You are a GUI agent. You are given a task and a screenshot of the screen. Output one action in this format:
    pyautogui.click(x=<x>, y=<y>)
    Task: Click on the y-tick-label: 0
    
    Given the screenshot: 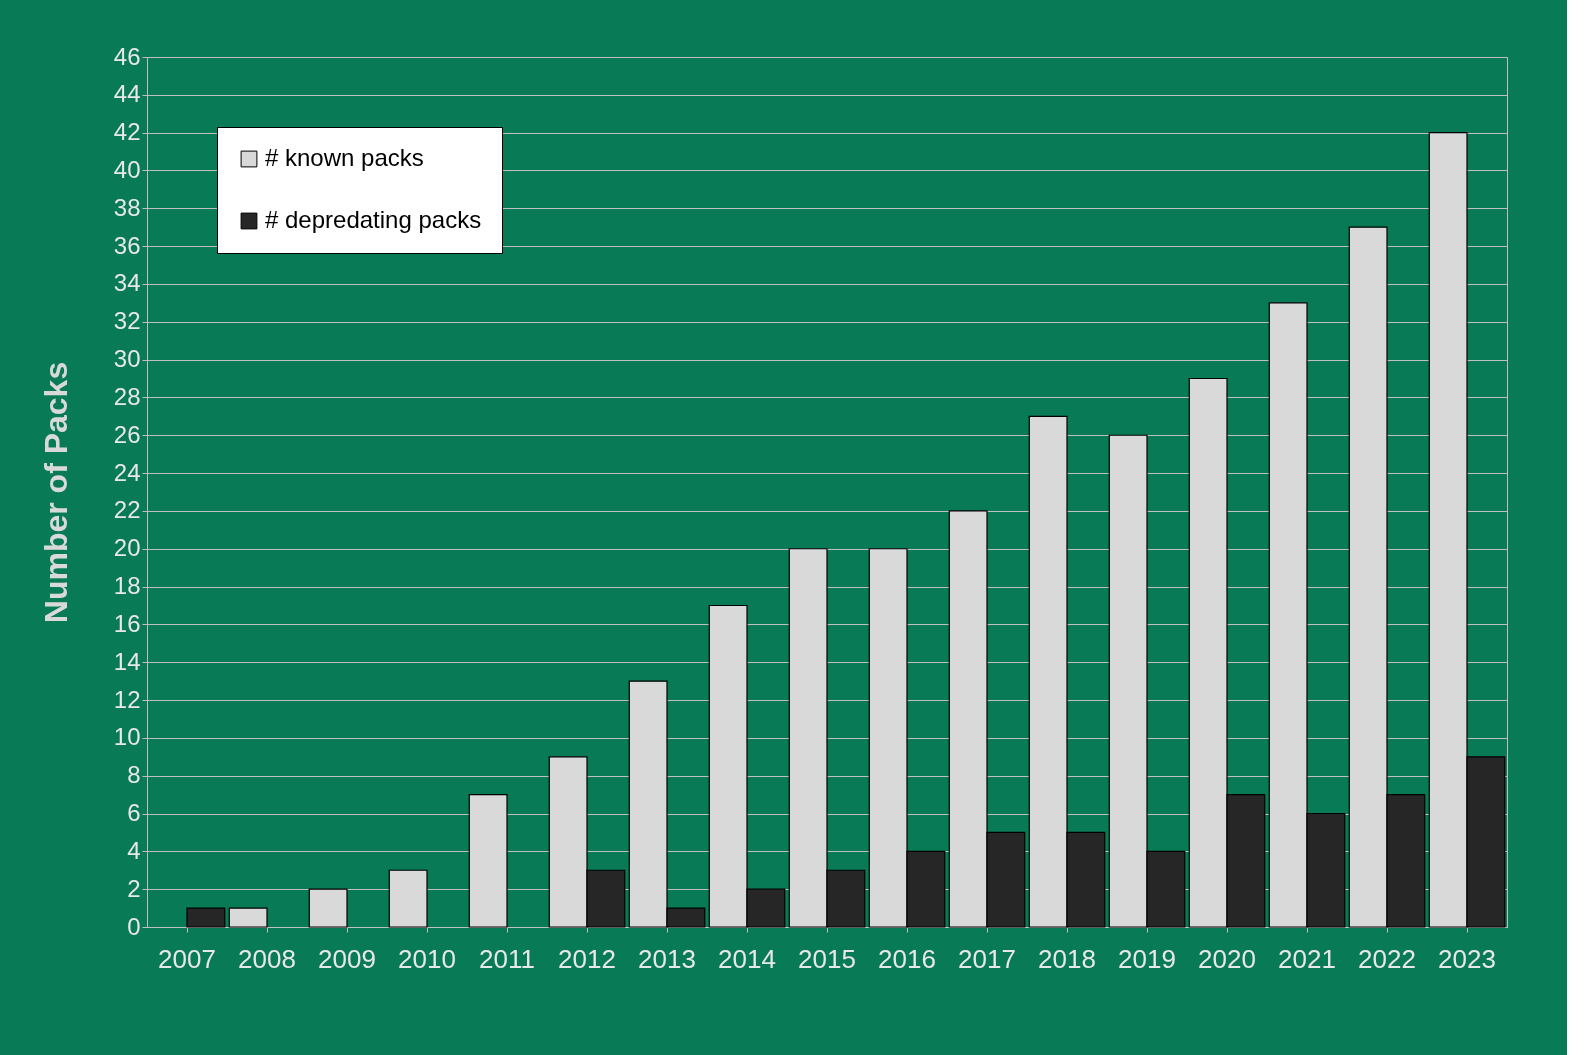 What is the action you would take?
    pyautogui.click(x=134, y=926)
    